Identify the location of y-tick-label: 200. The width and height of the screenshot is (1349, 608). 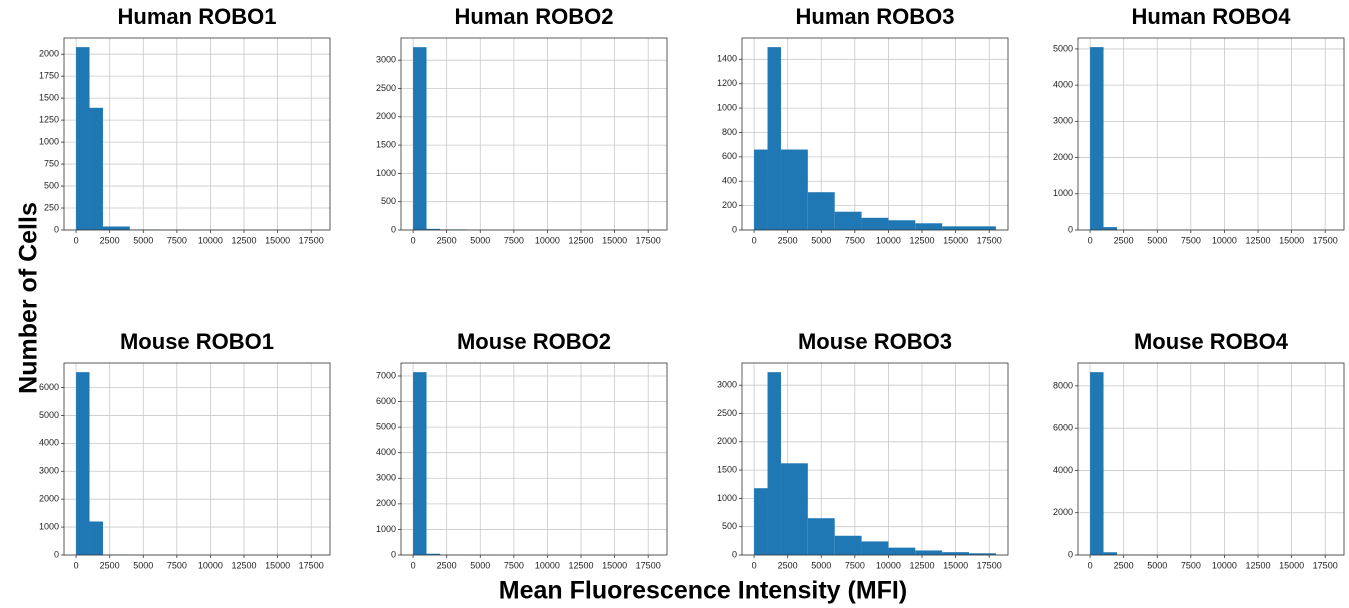
(729, 205).